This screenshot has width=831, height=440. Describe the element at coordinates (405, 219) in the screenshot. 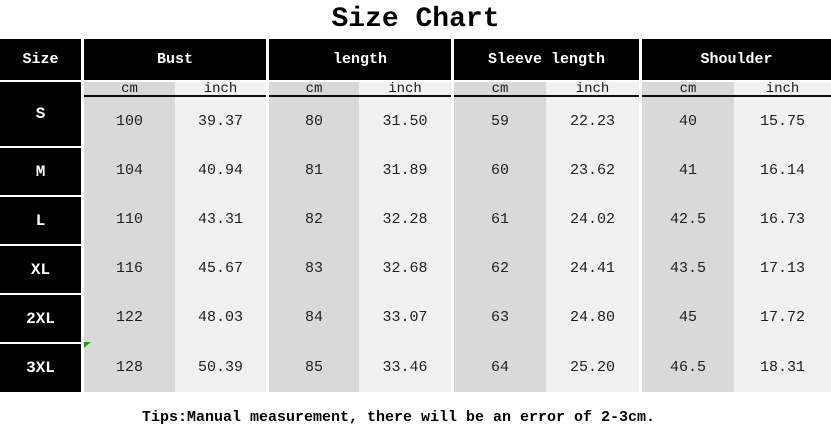

I see `measurement-cell: 32.28` at that location.